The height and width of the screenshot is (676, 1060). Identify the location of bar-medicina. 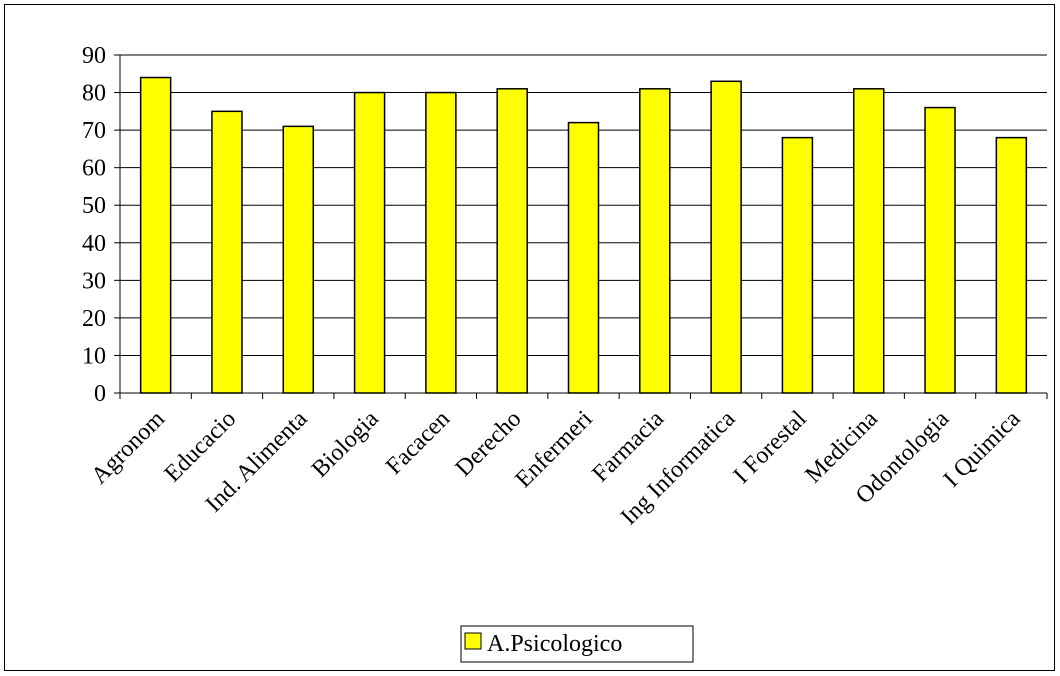
(868, 241).